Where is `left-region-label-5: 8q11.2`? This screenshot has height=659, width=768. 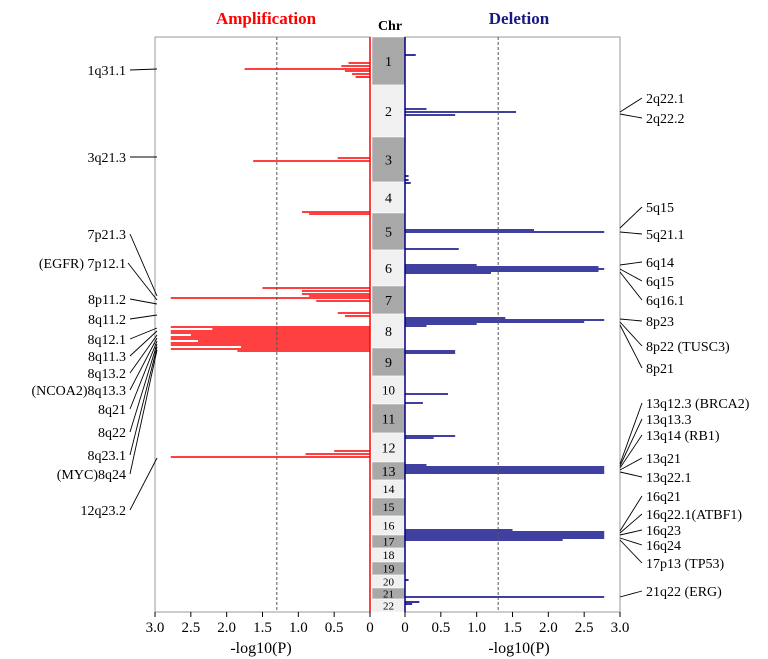
left-region-label-5: 8q11.2 is located at coordinates (107, 320).